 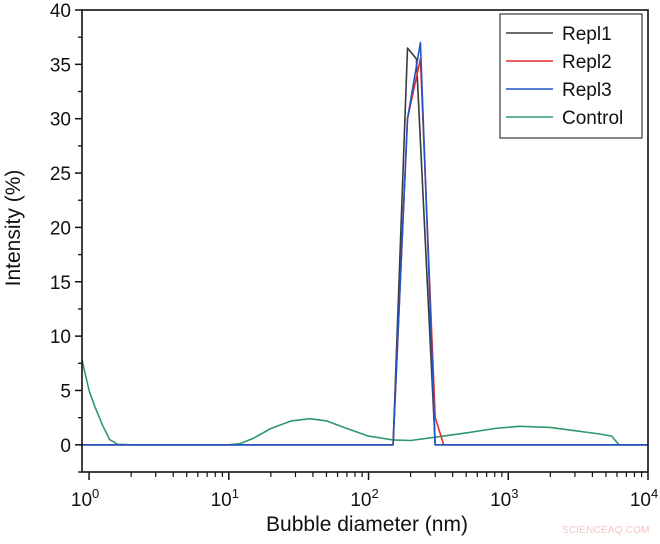 What do you see at coordinates (60, 11) in the screenshot?
I see `y-tick-label: 40` at bounding box center [60, 11].